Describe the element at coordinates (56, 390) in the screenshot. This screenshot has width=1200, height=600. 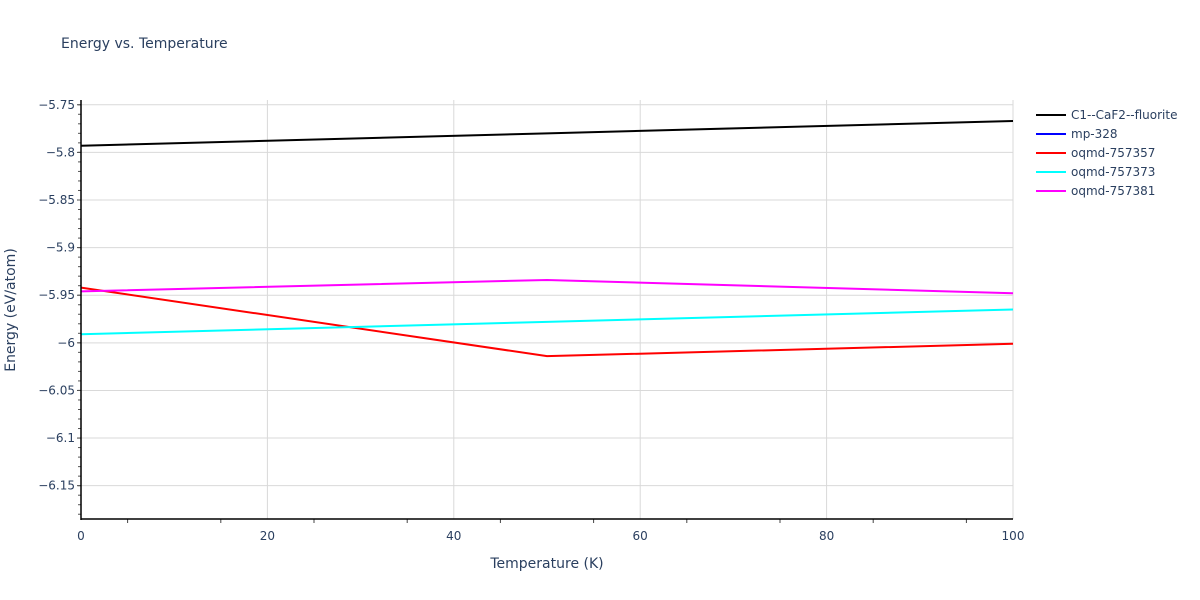
I see `y-tick-label: −6.05` at that location.